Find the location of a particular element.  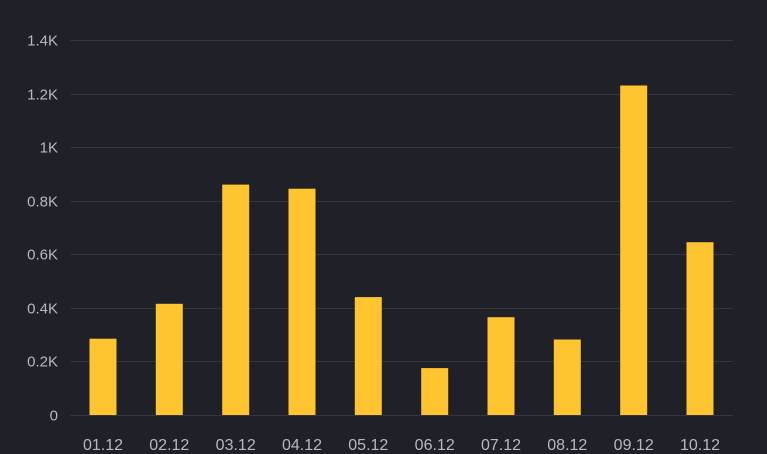

x-tick-label: 03.12 is located at coordinates (236, 445).